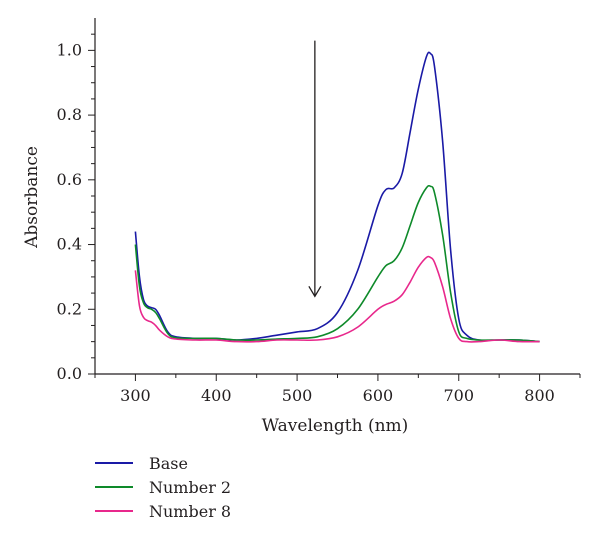 Image resolution: width=600 pixels, height=545 pixels. I want to click on legend-label: Base, so click(168, 463).